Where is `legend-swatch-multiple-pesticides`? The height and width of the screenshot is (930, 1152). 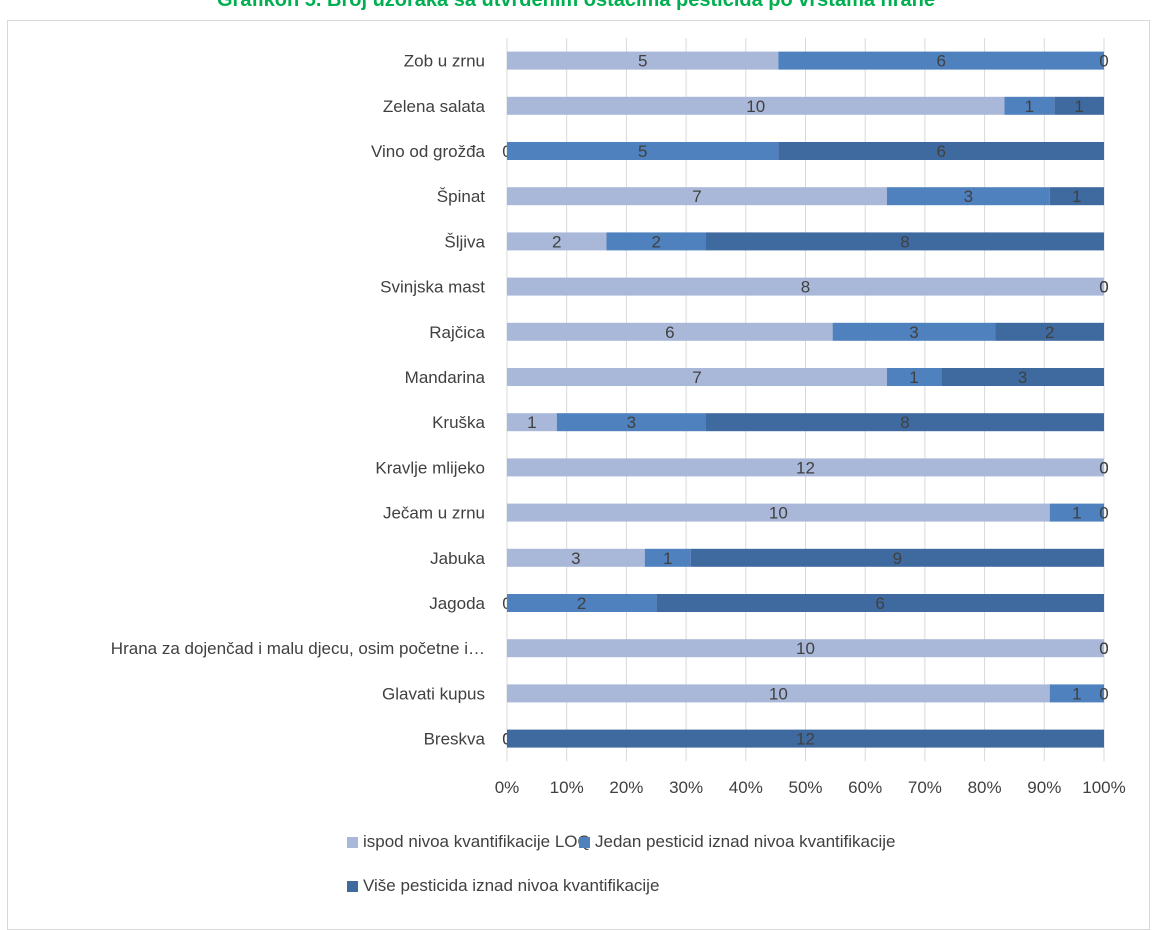
legend-swatch-multiple-pesticides is located at coordinates (352, 886).